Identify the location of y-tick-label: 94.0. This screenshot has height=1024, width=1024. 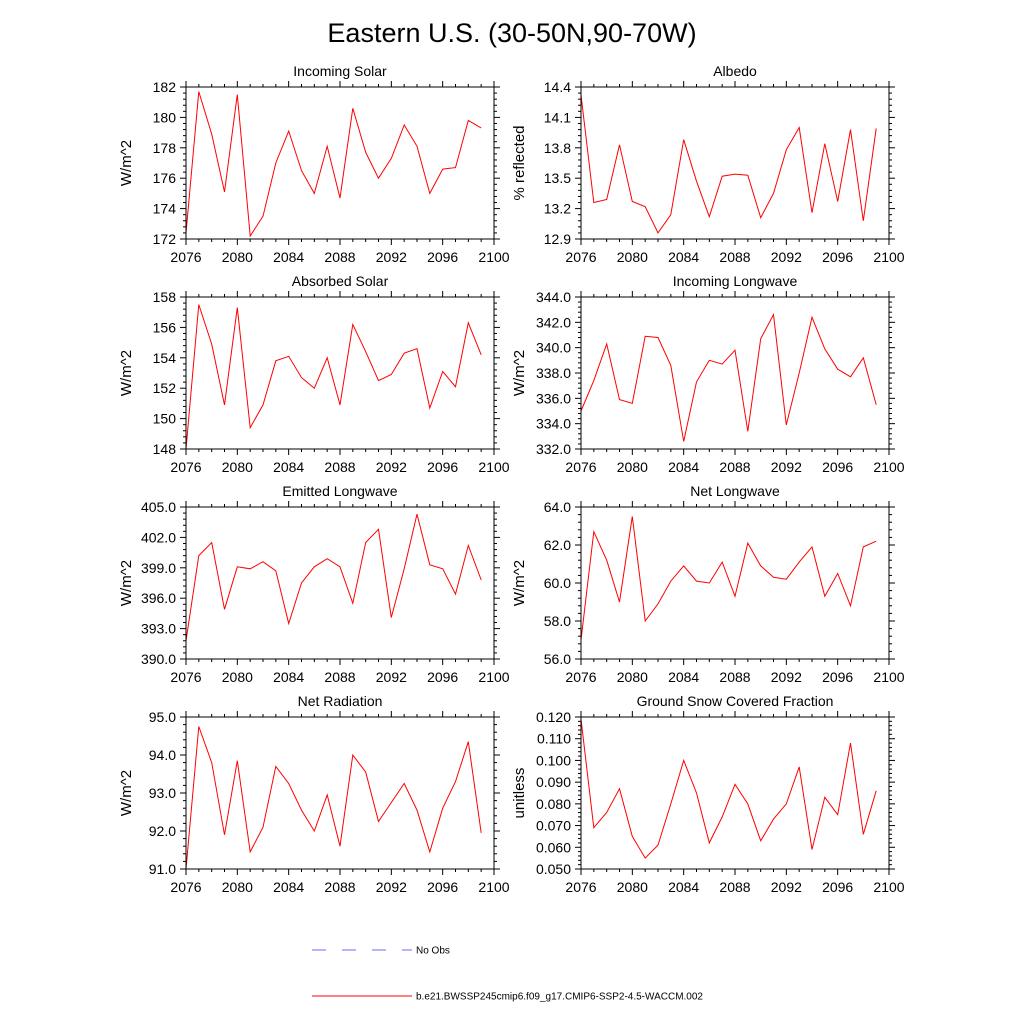
(162, 755).